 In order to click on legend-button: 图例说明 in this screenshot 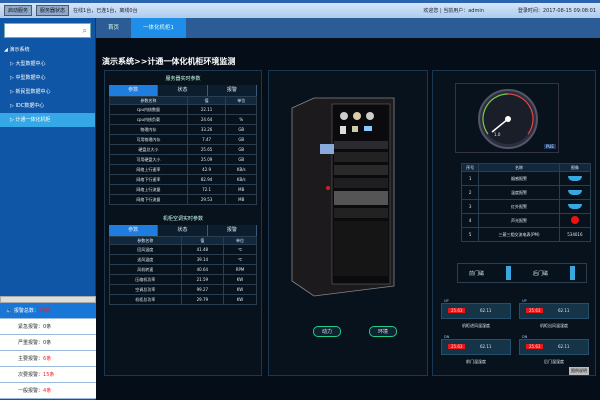, I will do `click(579, 371)`.